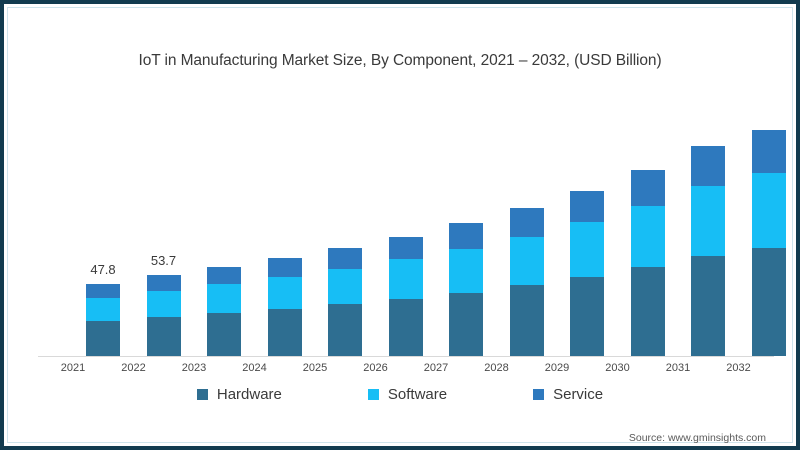 Image resolution: width=800 pixels, height=450 pixels. I want to click on bar-2023, so click(224, 311).